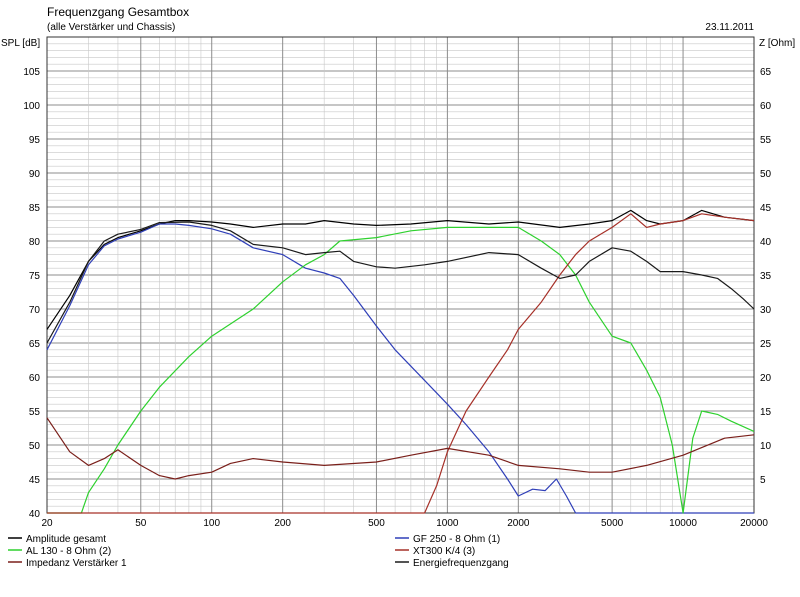  What do you see at coordinates (612, 523) in the screenshot?
I see `x-tick-label: 5000` at bounding box center [612, 523].